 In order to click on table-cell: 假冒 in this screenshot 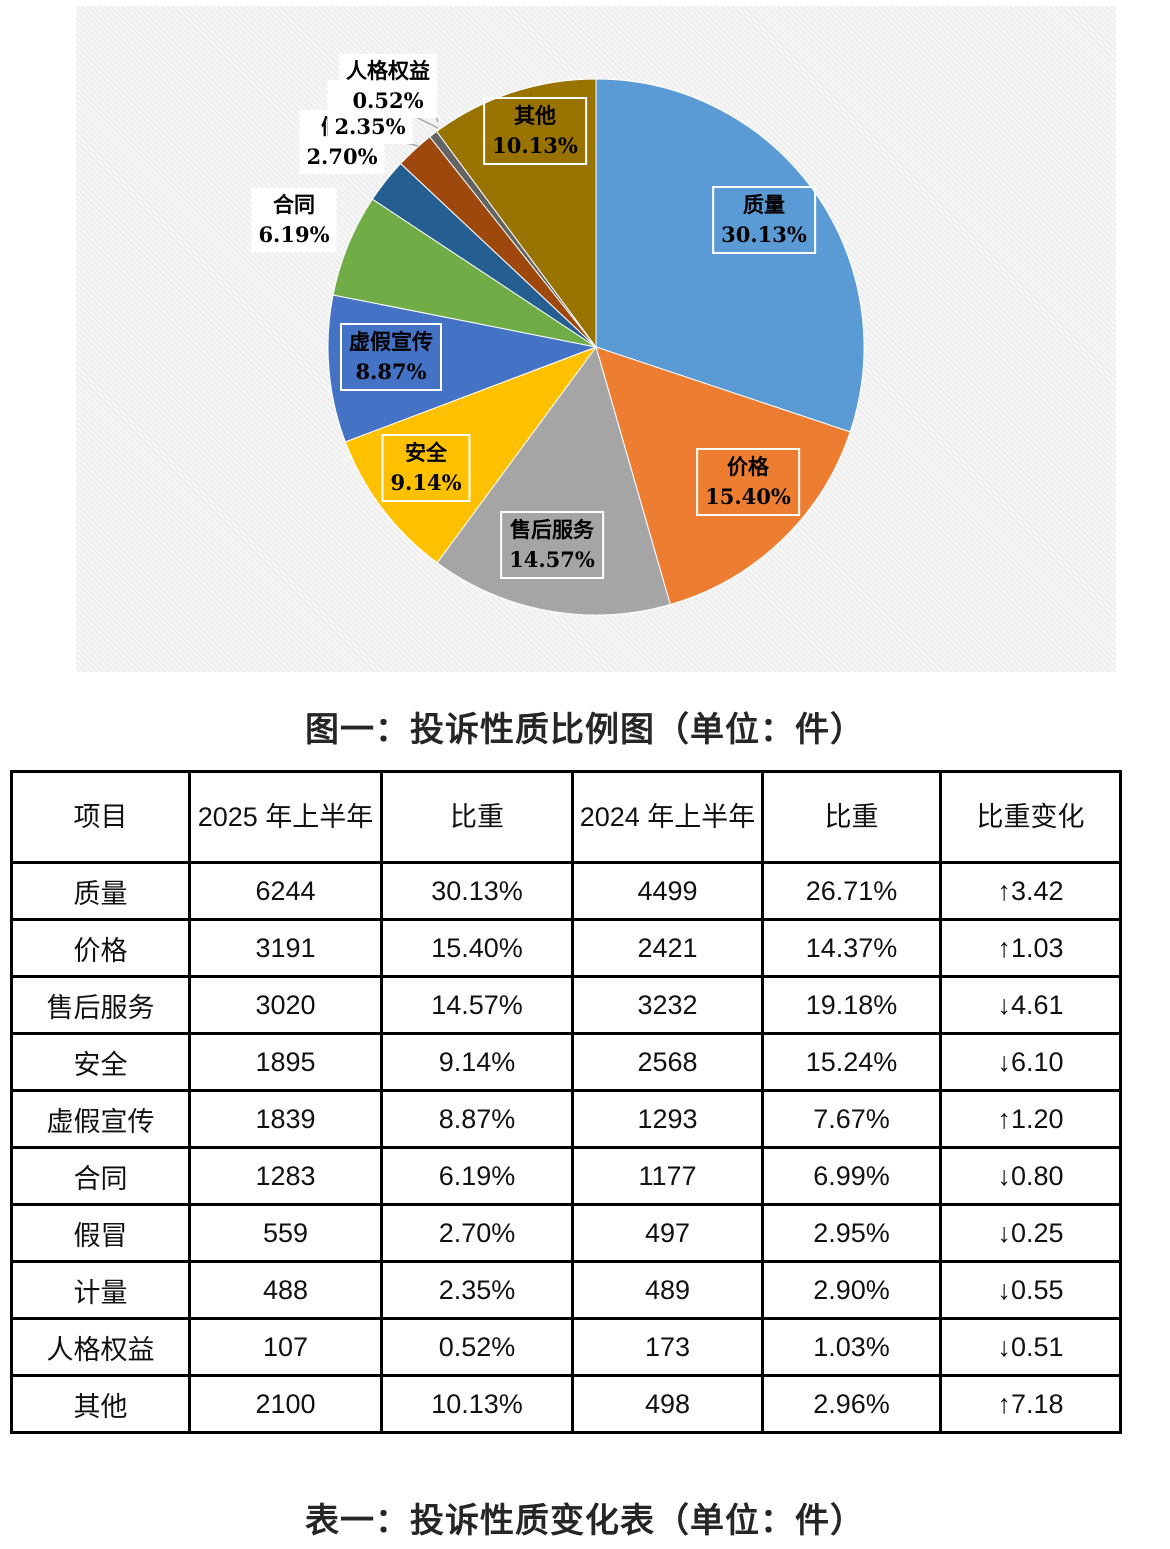, I will do `click(100, 1233)`.